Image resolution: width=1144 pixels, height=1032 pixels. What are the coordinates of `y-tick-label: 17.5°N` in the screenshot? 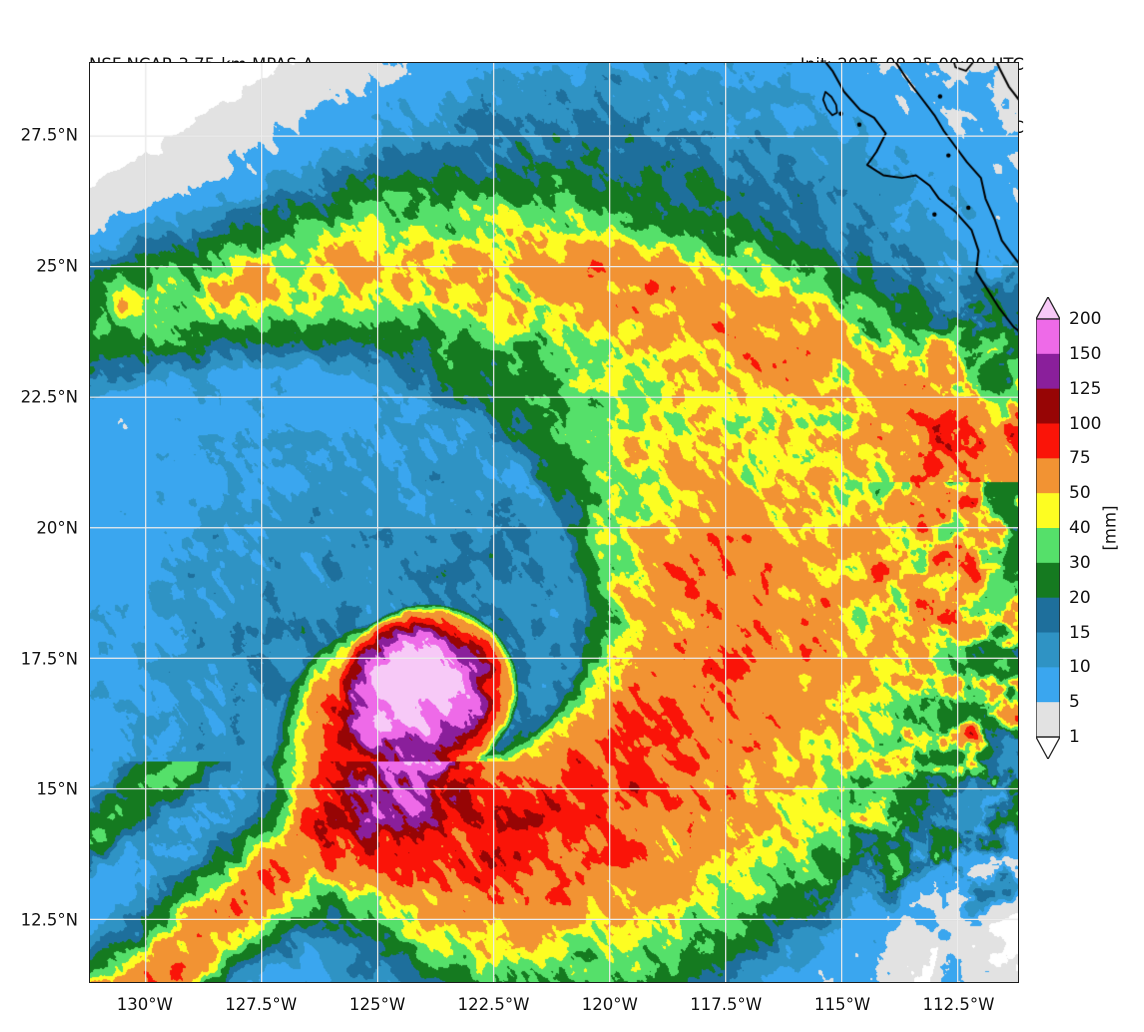 It's located at (49, 659).